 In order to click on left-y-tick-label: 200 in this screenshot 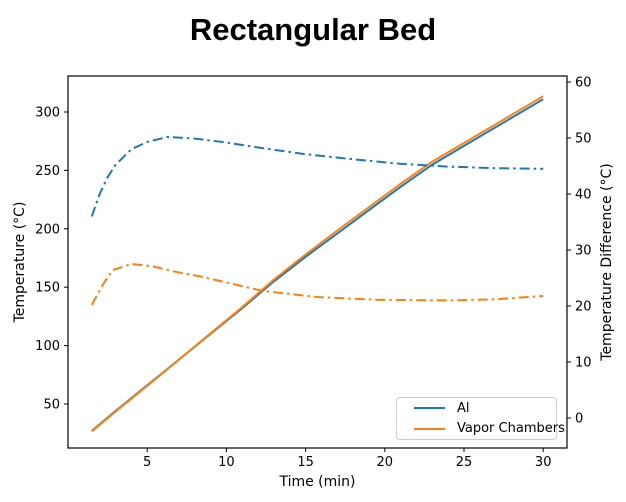, I will do `click(47, 229)`.